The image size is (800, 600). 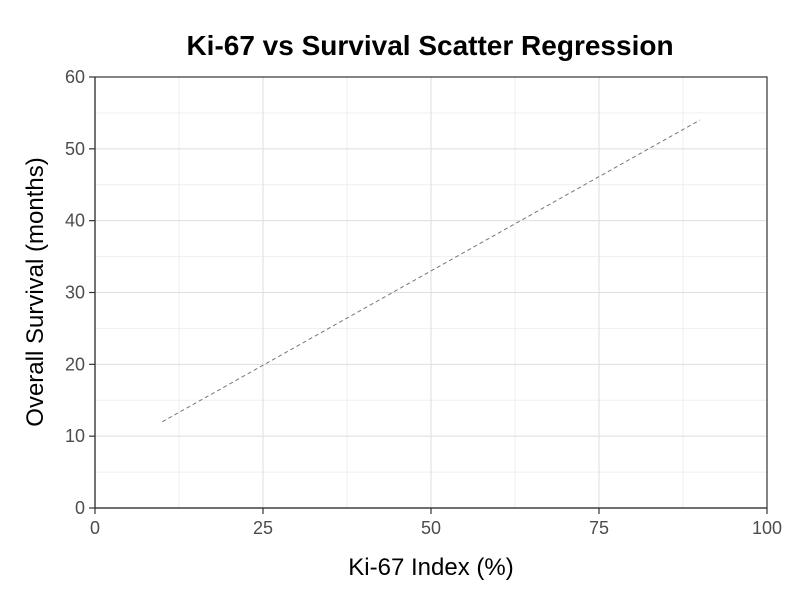 I want to click on y-axis-ticks: 0 10 20 30 40 50 60, so click(x=80, y=292).